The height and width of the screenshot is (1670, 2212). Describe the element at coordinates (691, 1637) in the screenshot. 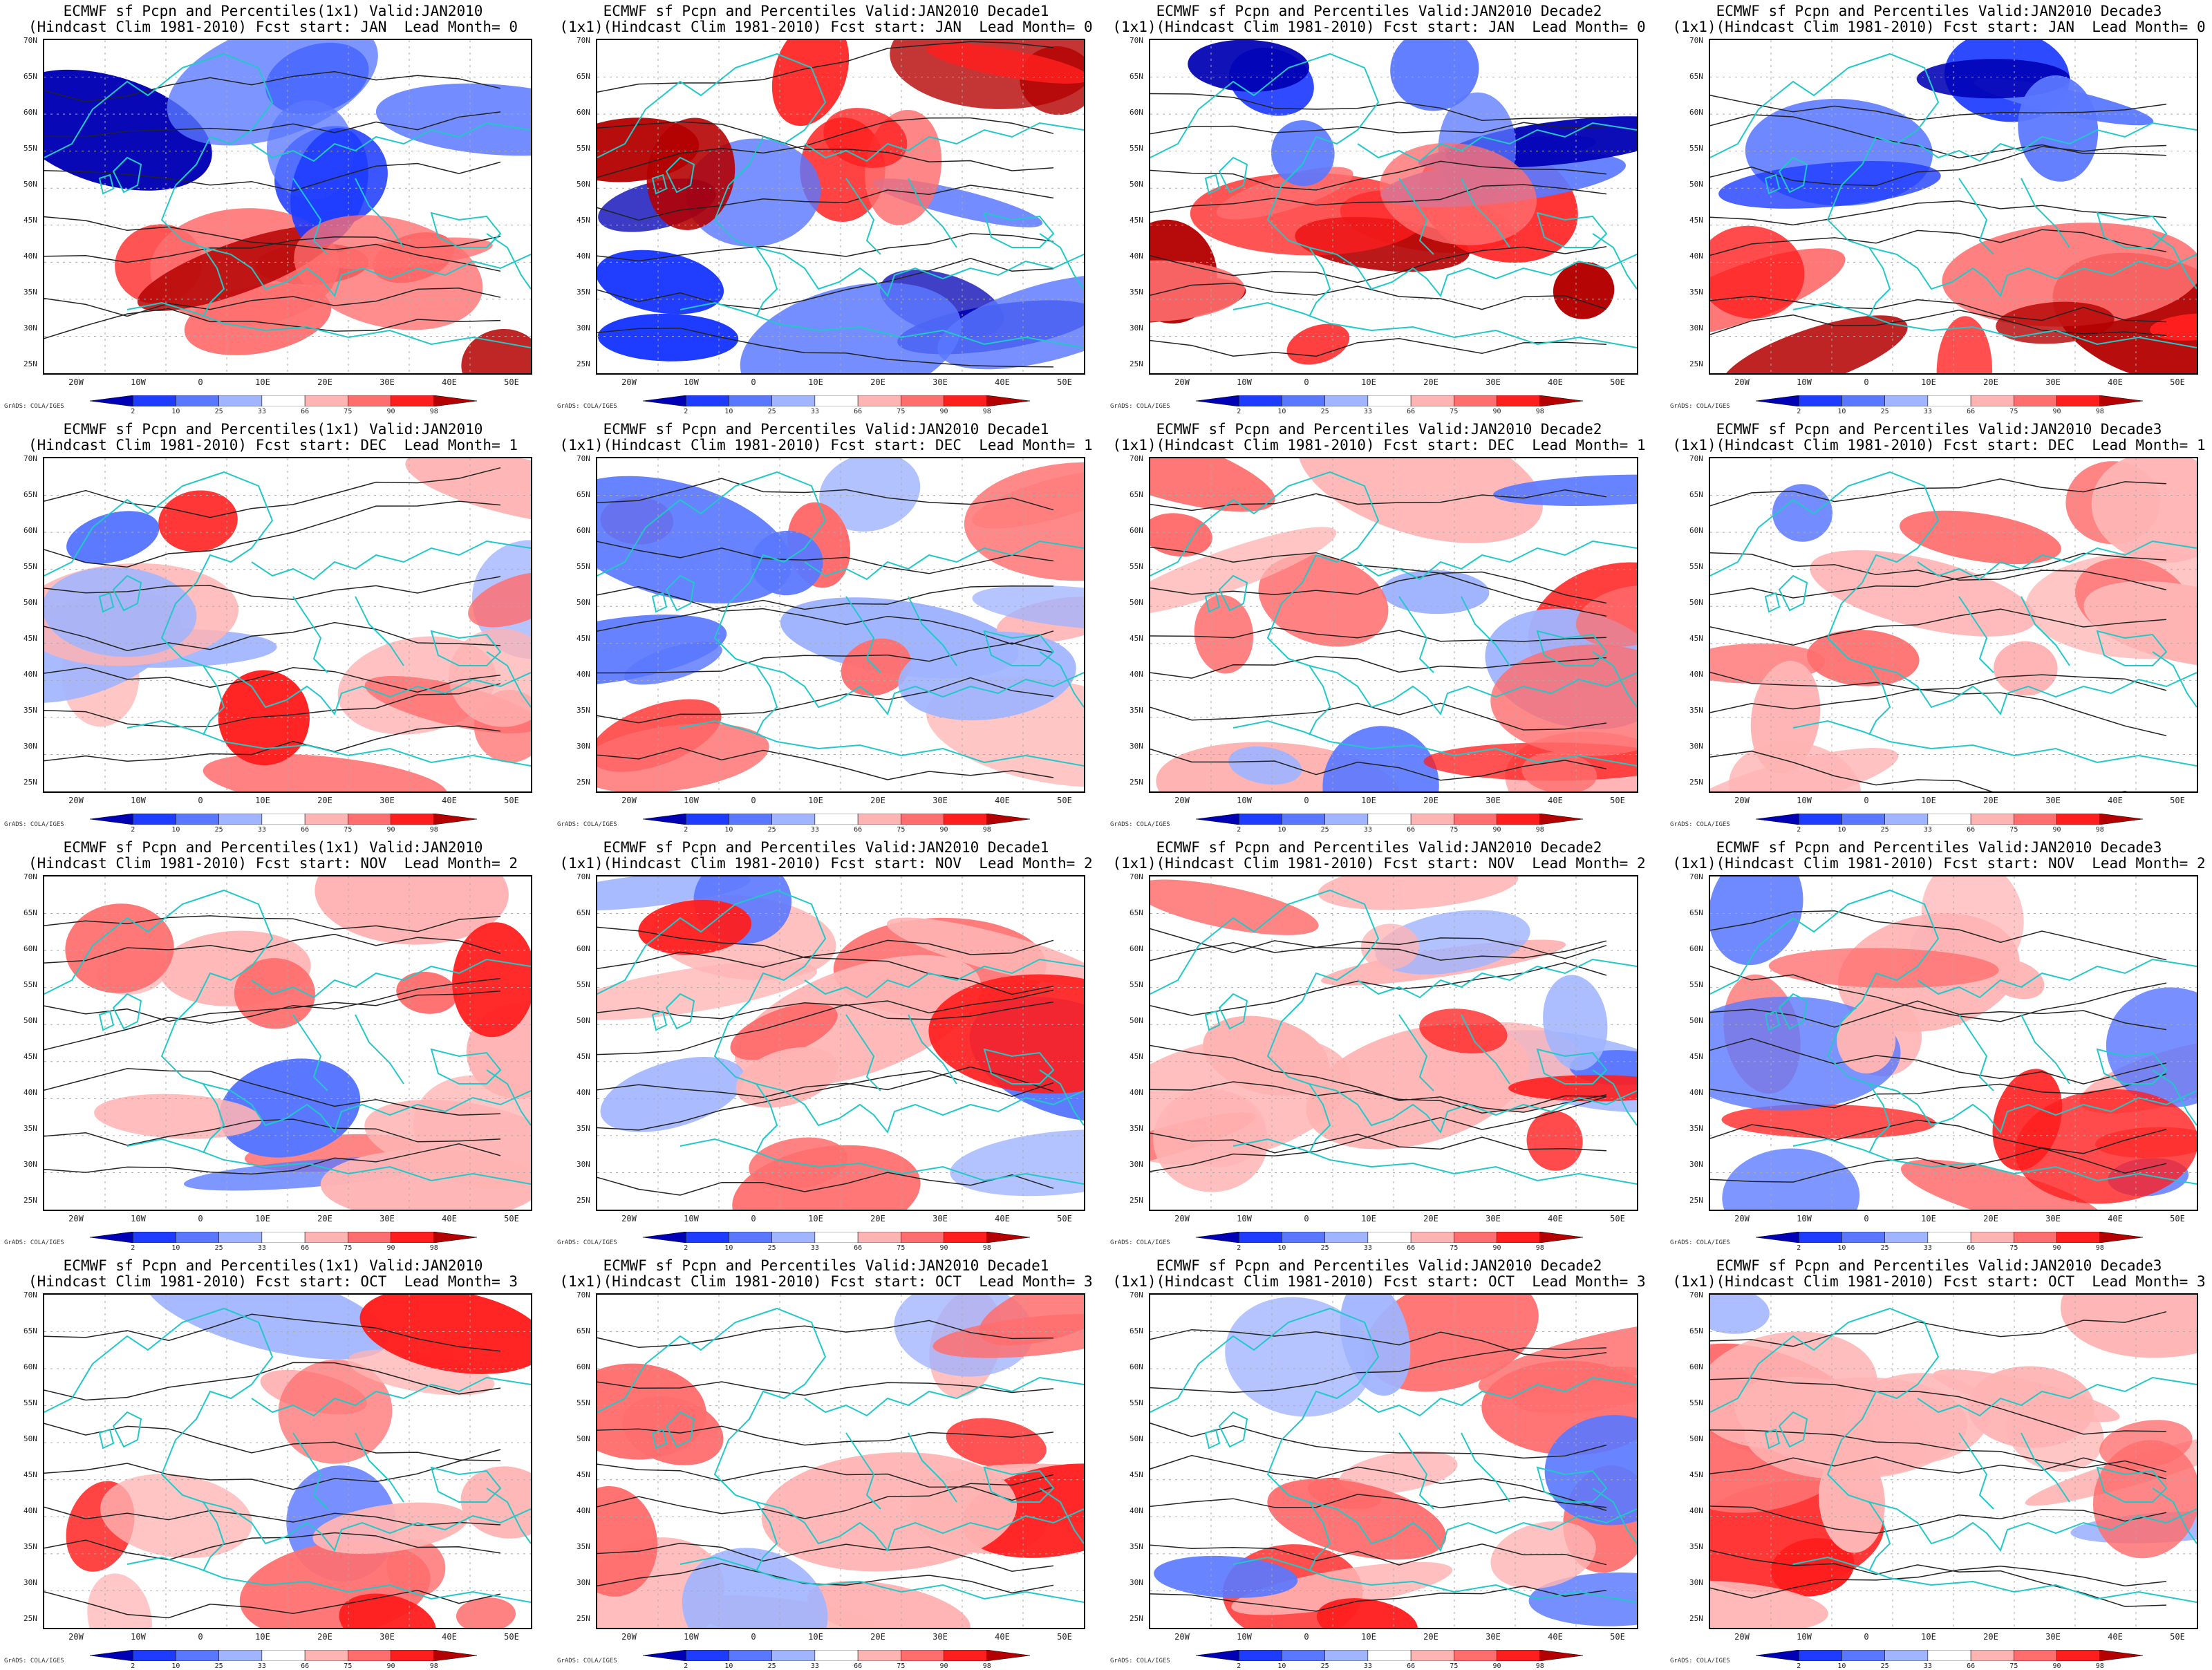

I see `longitude-label: 10W` at that location.